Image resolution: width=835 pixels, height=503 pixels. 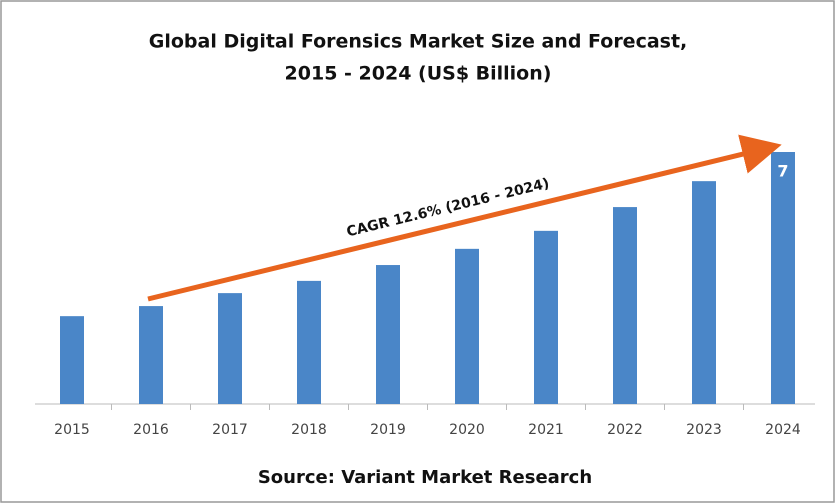 I want to click on x-tick-label: 2015, so click(x=72, y=430).